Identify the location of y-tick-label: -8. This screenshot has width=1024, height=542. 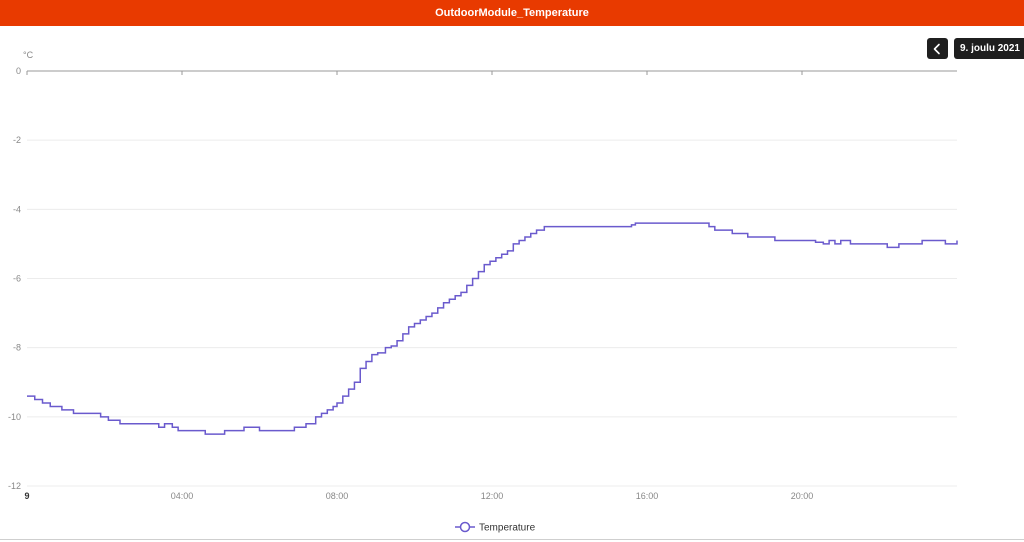
(17, 348).